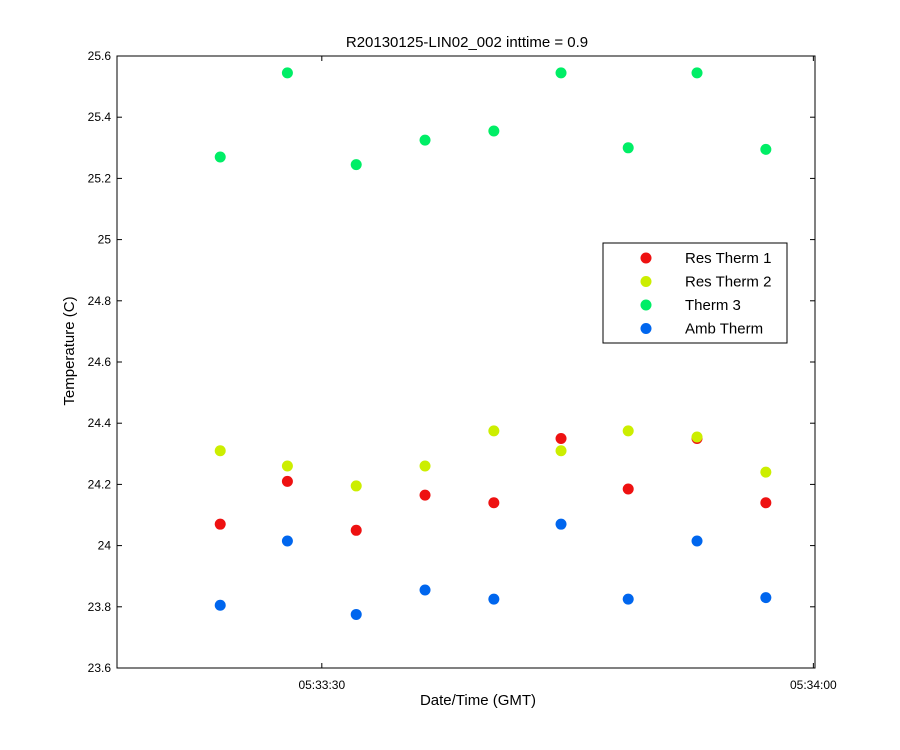  What do you see at coordinates (100, 301) in the screenshot?
I see `y-tick-label: 24.8` at bounding box center [100, 301].